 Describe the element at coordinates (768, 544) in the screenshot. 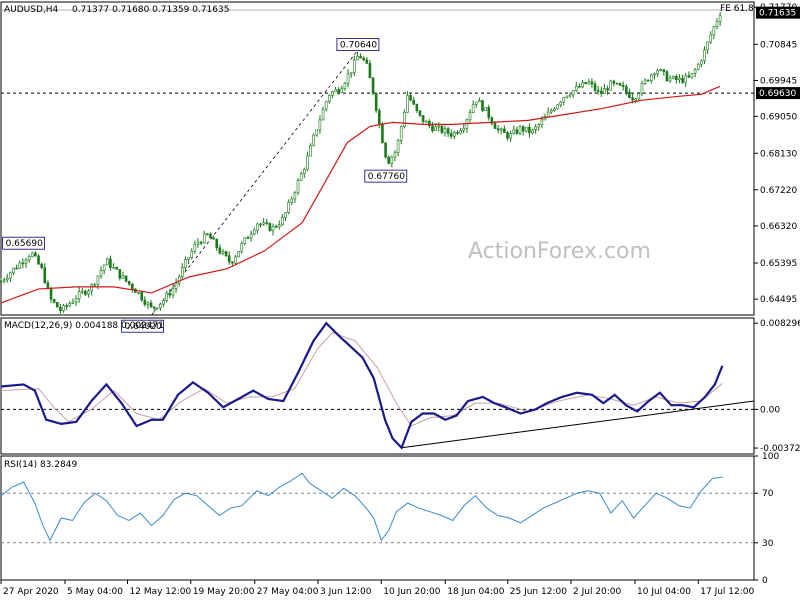

I see `rsi-ytick-label: 30` at that location.